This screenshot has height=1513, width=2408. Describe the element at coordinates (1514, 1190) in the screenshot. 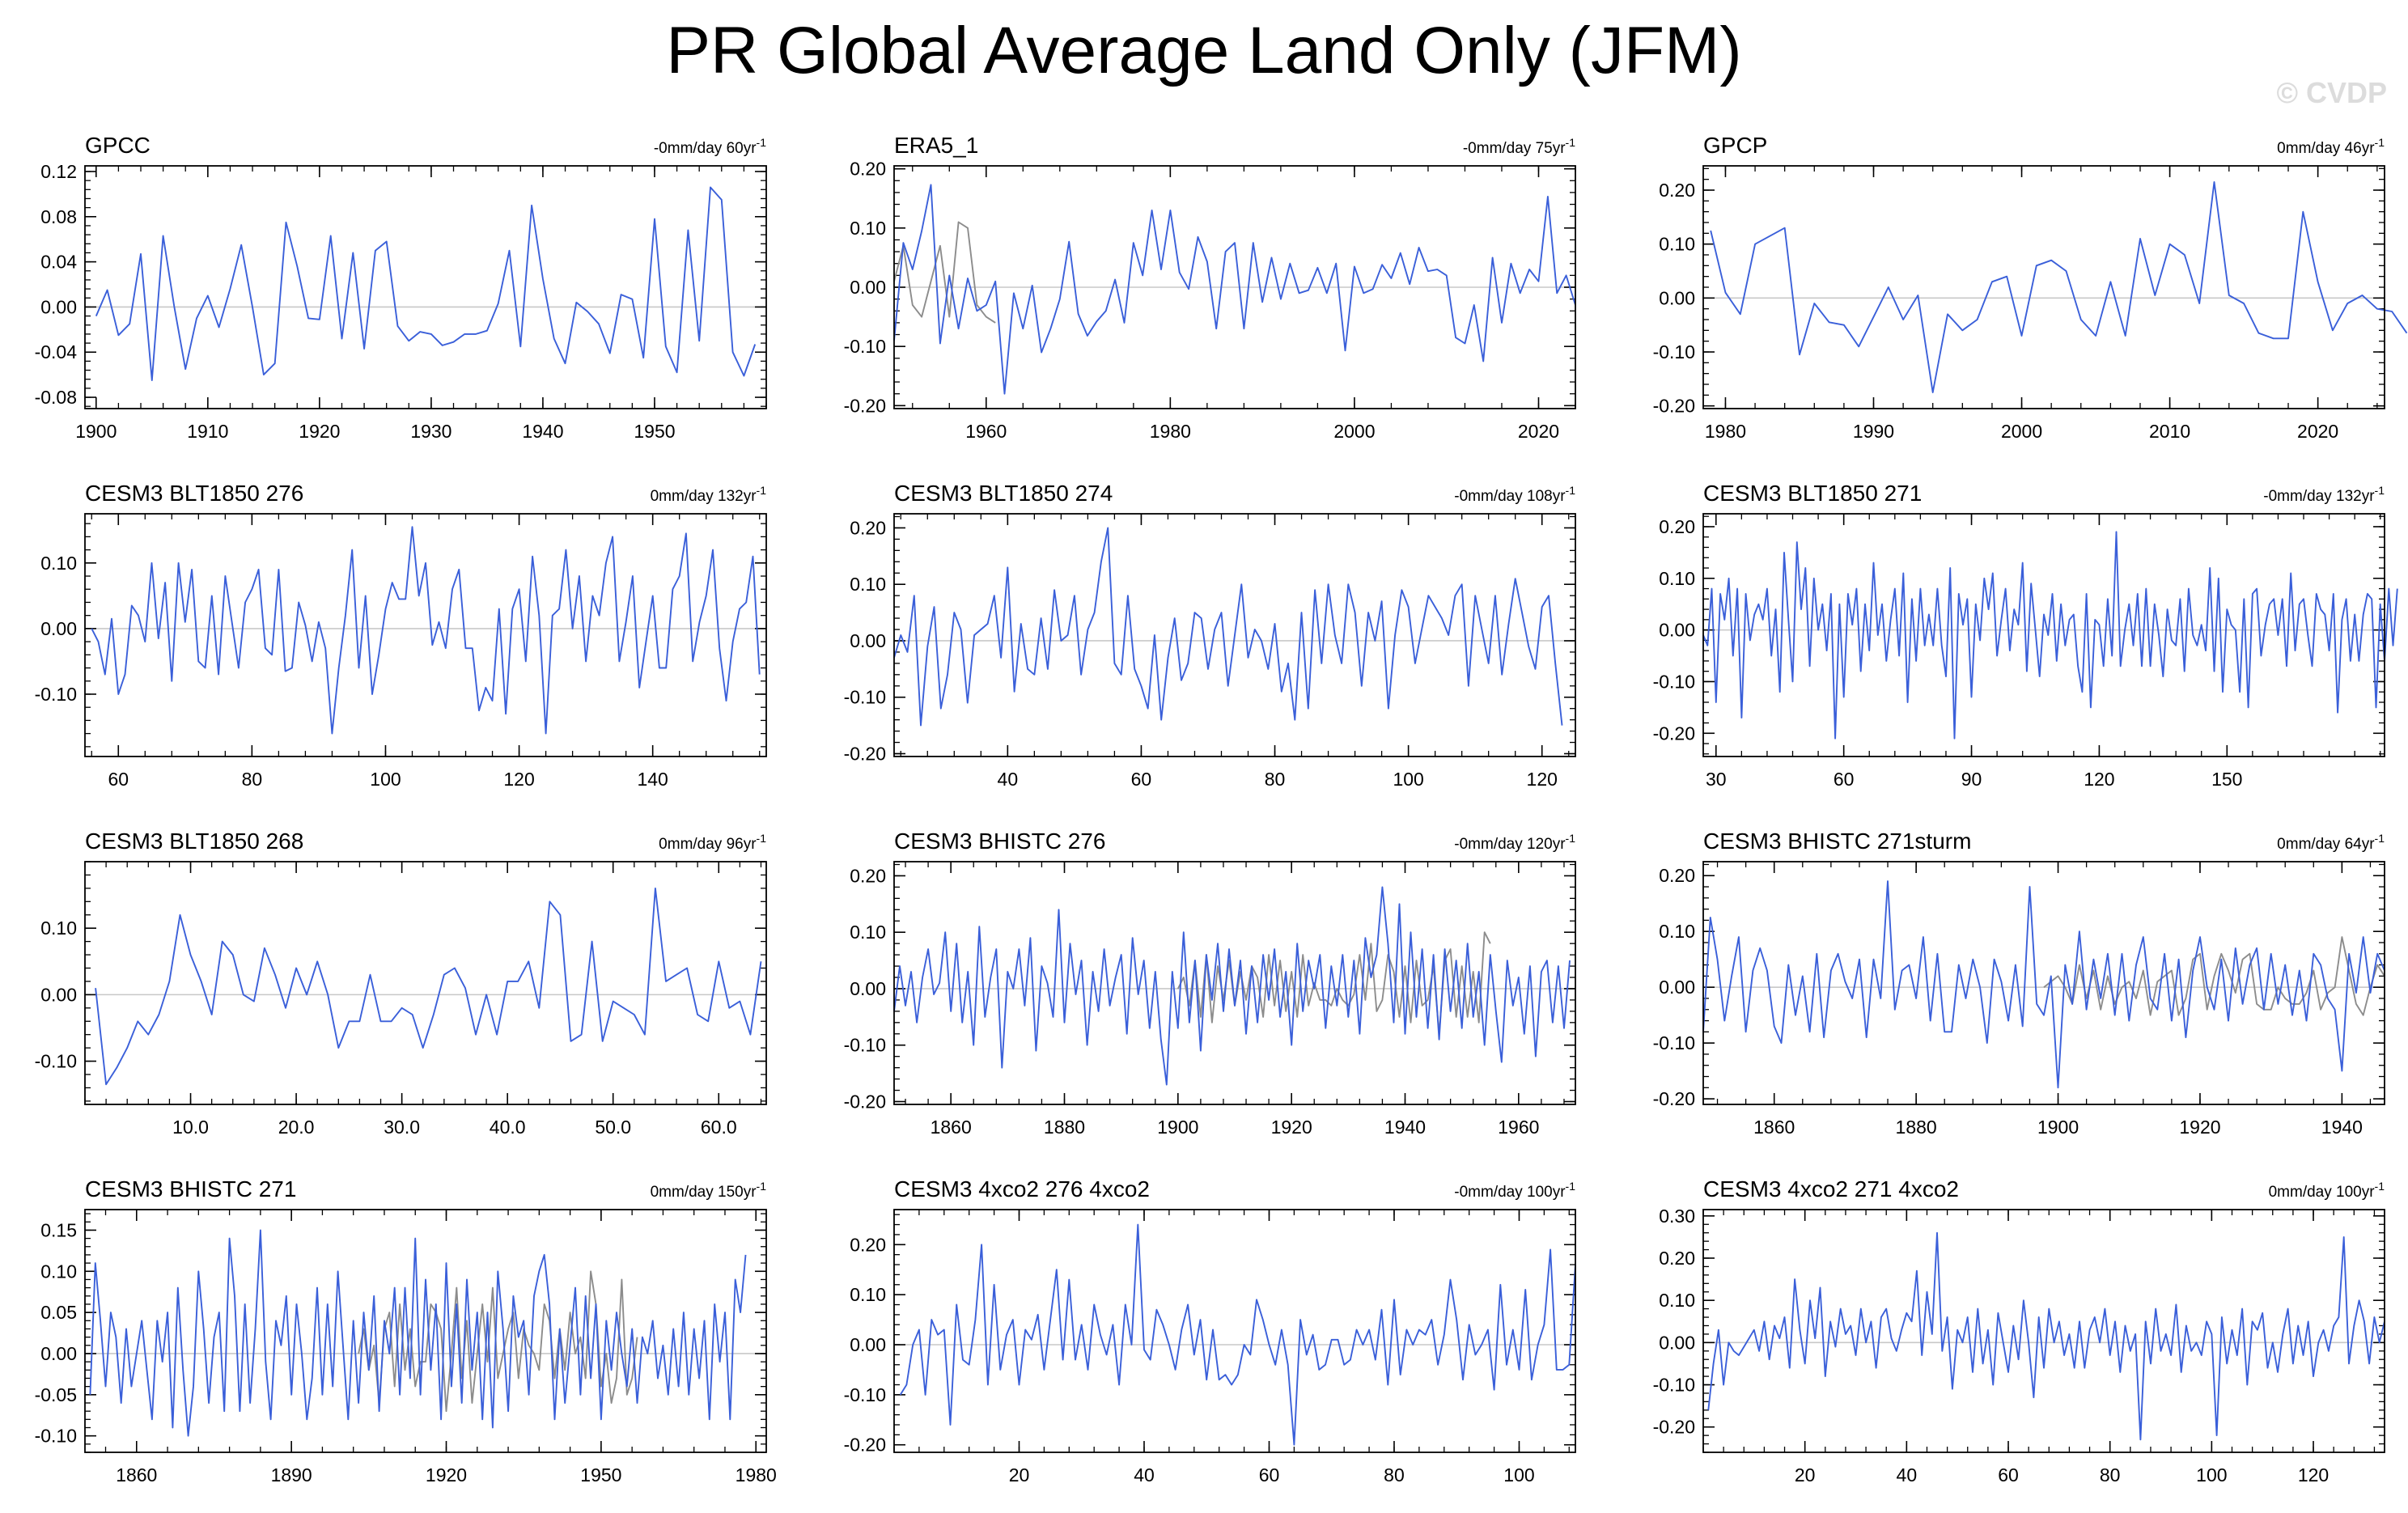

I see `trend-label: -0mm/day 100yr-1` at that location.